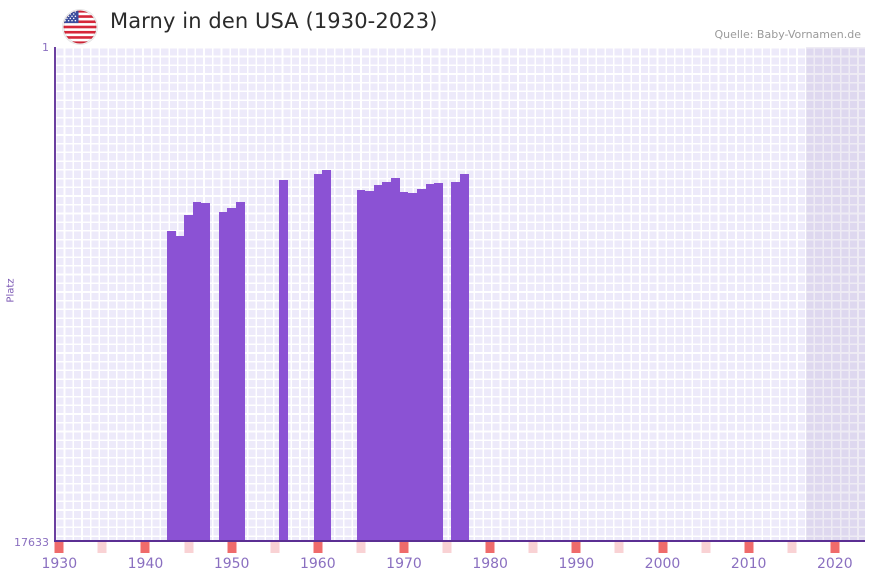  What do you see at coordinates (274, 21) in the screenshot?
I see `chart-title: Marny in den USA (1930-2023)` at bounding box center [274, 21].